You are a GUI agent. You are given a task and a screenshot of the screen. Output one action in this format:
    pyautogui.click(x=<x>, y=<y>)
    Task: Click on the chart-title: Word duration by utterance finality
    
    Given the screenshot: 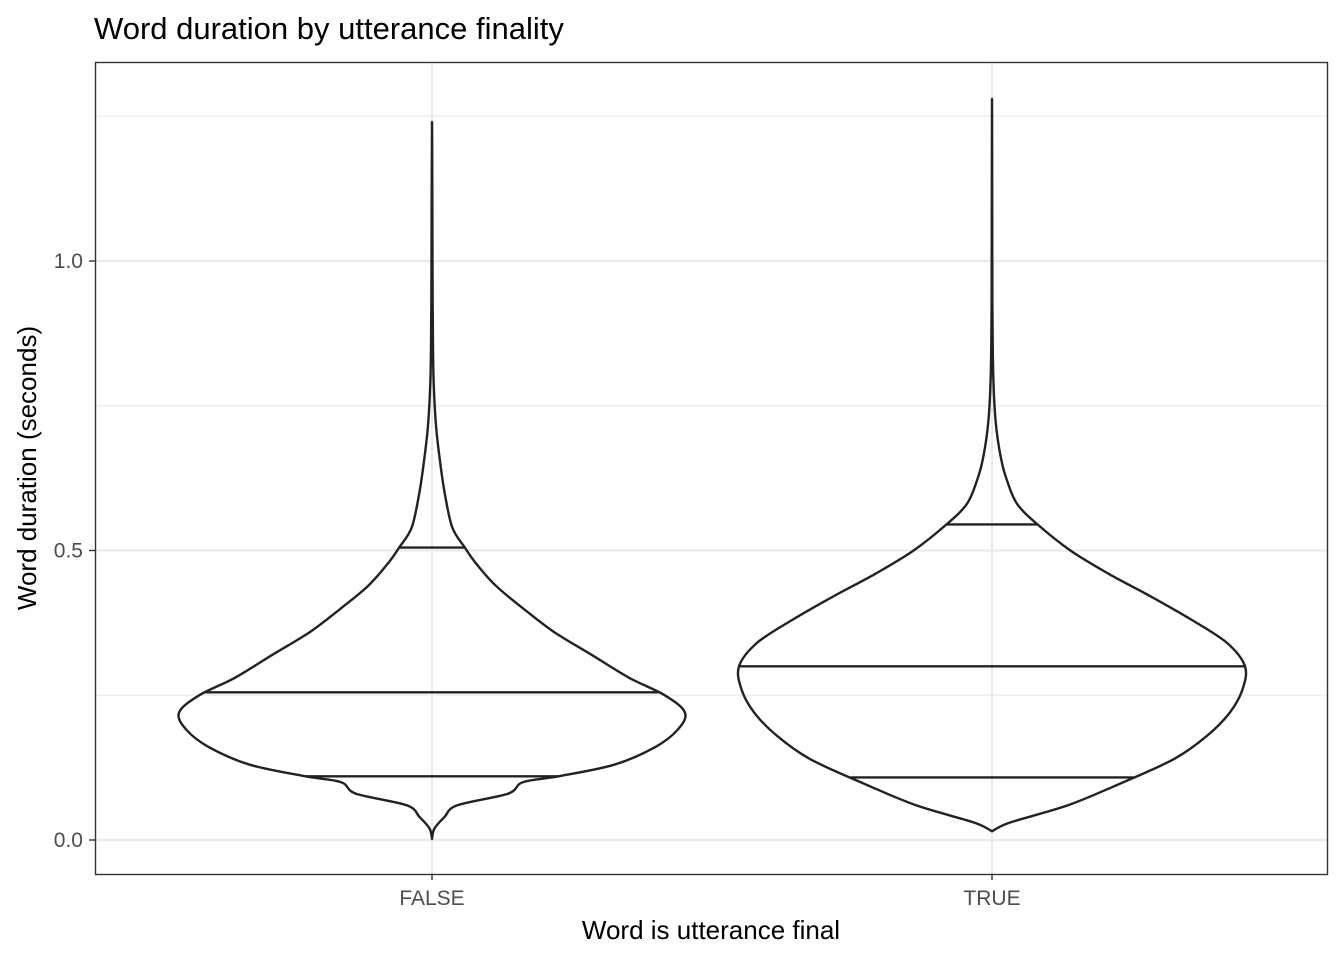 What is the action you would take?
    pyautogui.click(x=329, y=28)
    